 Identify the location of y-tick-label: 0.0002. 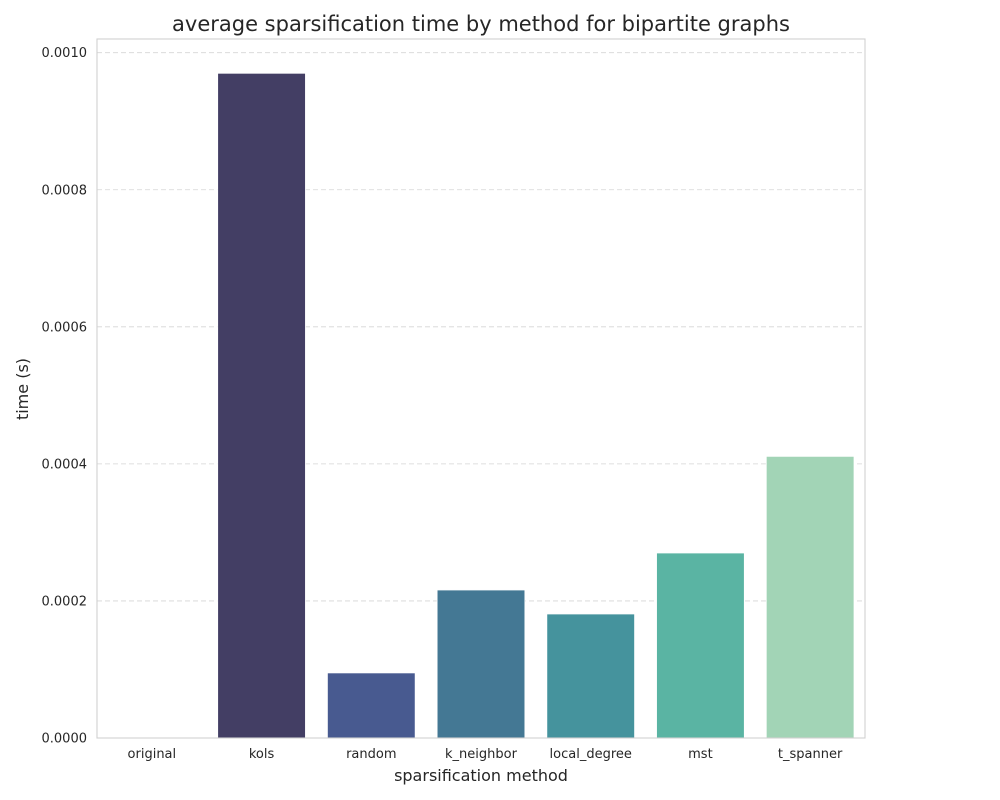
(65, 601).